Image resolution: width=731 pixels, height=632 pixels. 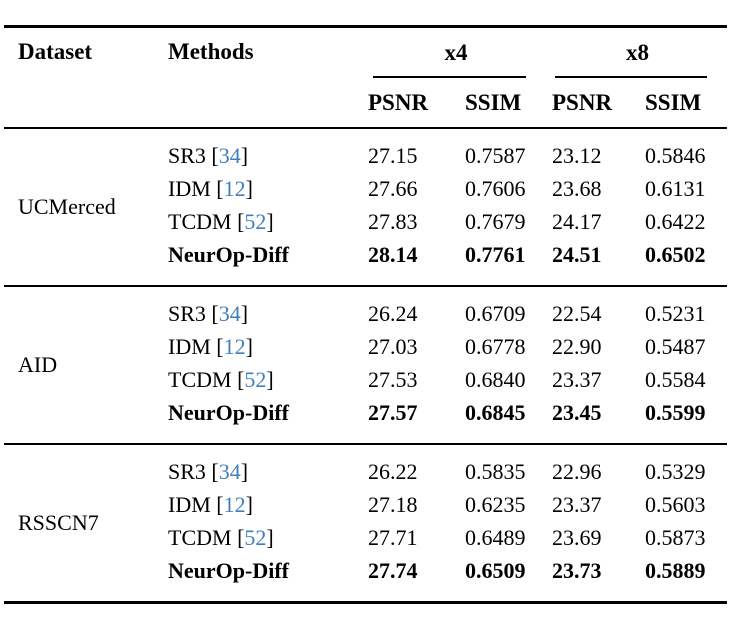 What do you see at coordinates (495, 570) in the screenshot?
I see `ssim-x4-value: 0.6509` at bounding box center [495, 570].